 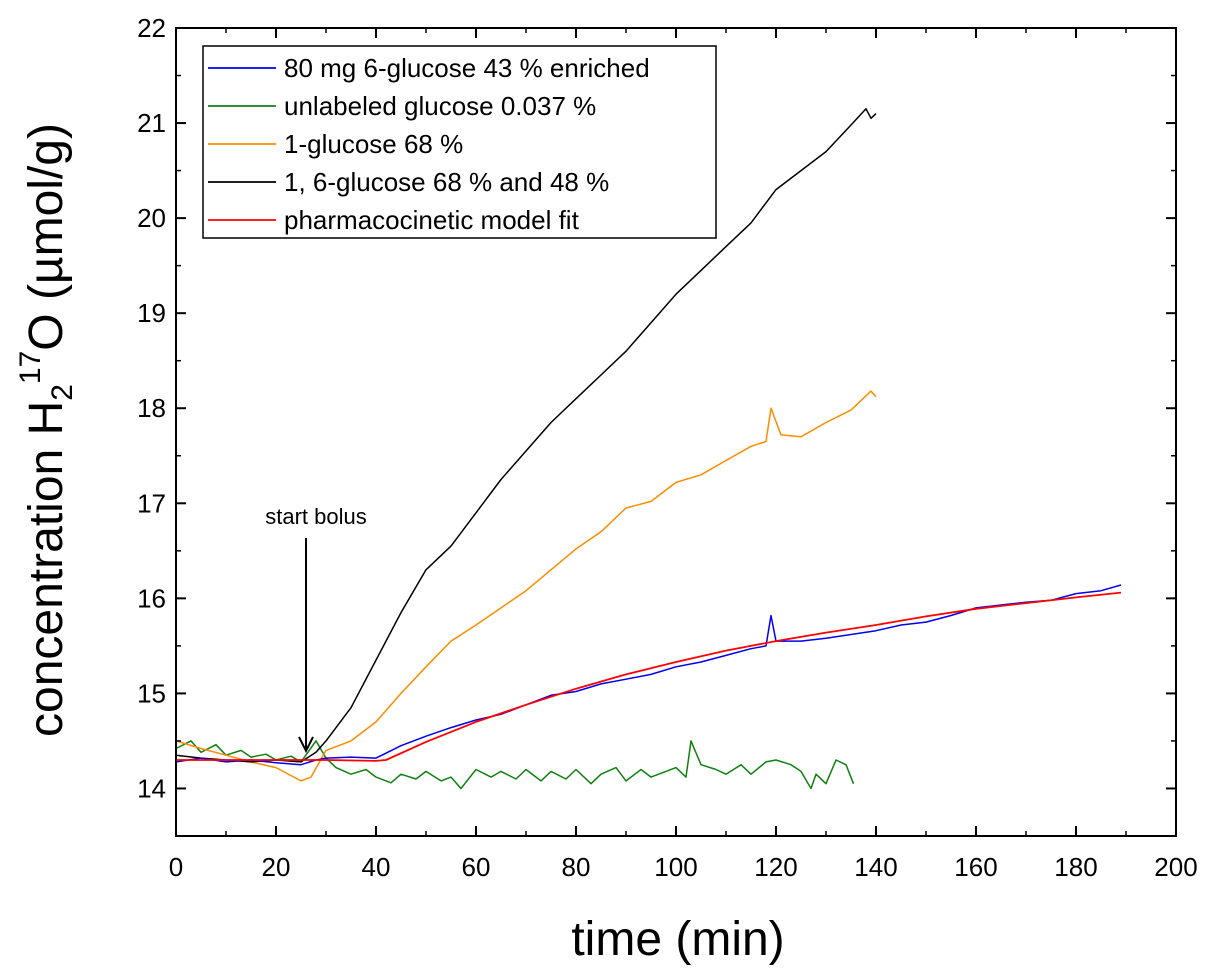 I want to click on y-axis-title-sup: 17, so click(x=30, y=367).